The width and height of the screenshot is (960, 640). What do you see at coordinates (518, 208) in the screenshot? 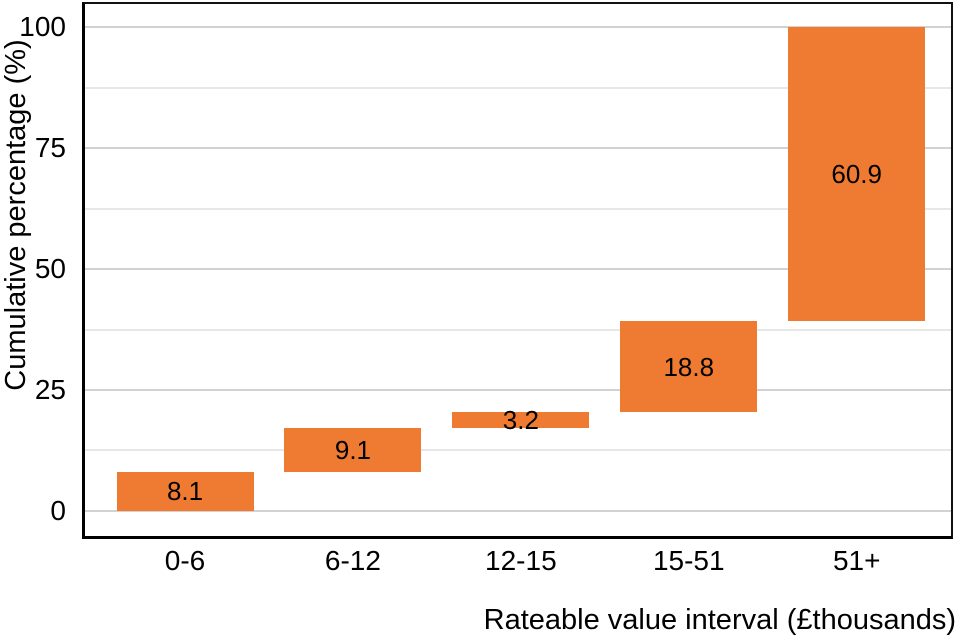
I see `minor-gridline-62.5` at bounding box center [518, 208].